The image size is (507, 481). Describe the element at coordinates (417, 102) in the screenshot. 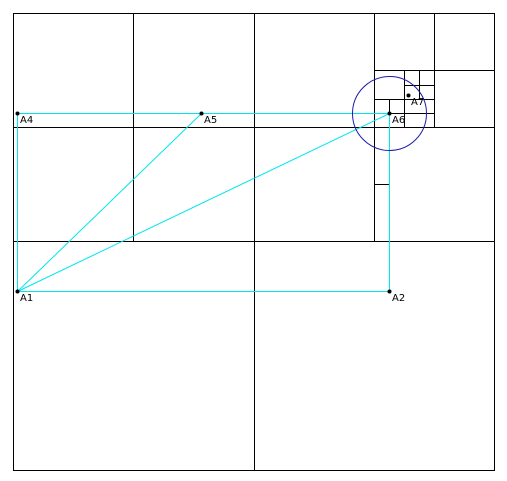

I see `point-label-a7: A7` at that location.